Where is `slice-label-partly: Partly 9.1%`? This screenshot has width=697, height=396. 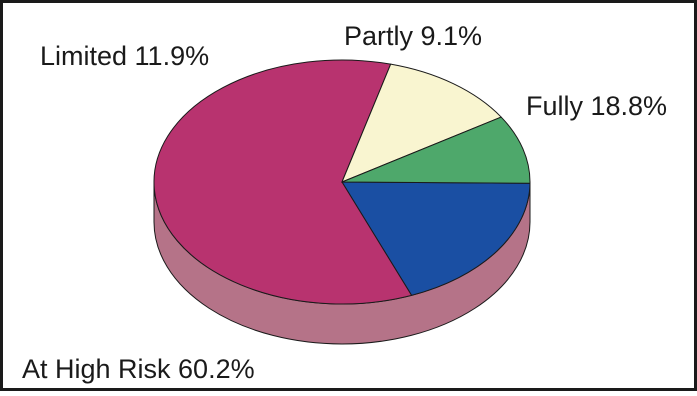
slice-label-partly: Partly 9.1% is located at coordinates (413, 36).